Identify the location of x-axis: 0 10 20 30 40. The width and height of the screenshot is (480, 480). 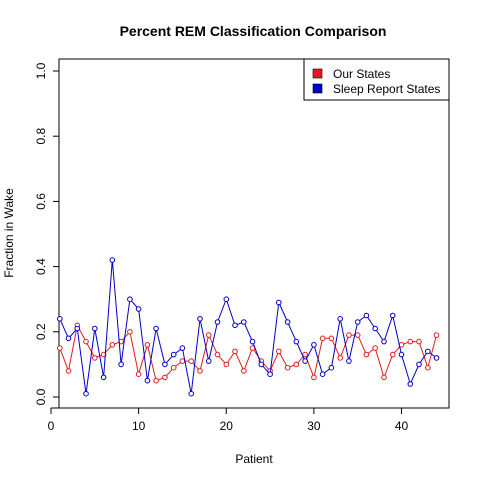
(228, 420).